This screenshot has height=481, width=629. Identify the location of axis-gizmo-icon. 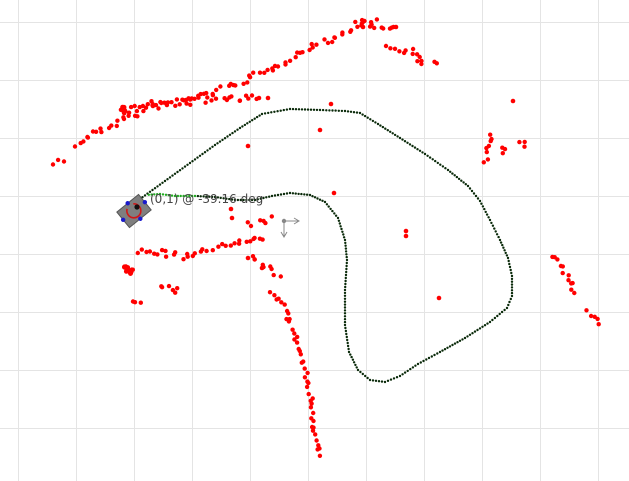
(290, 227).